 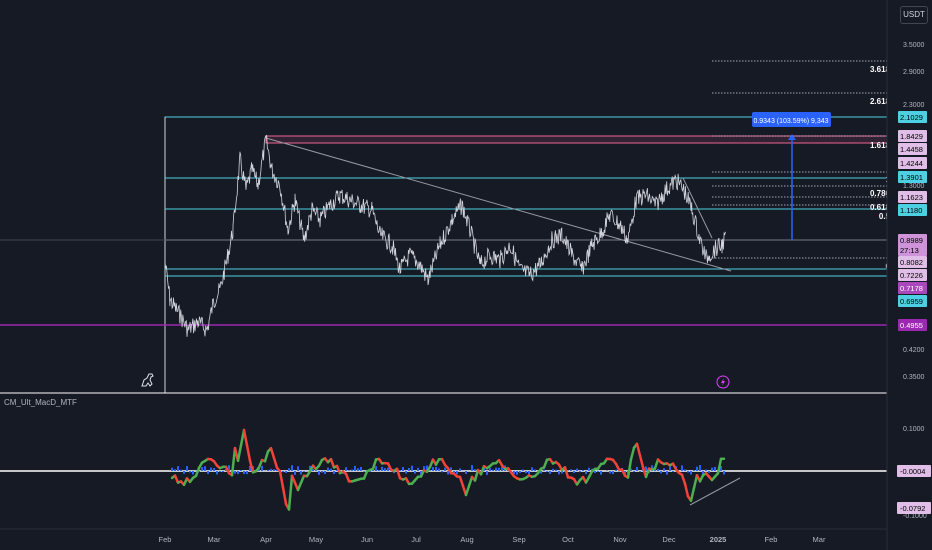 What do you see at coordinates (914, 105) in the screenshot?
I see `price-tick-label: 2.3000` at bounding box center [914, 105].